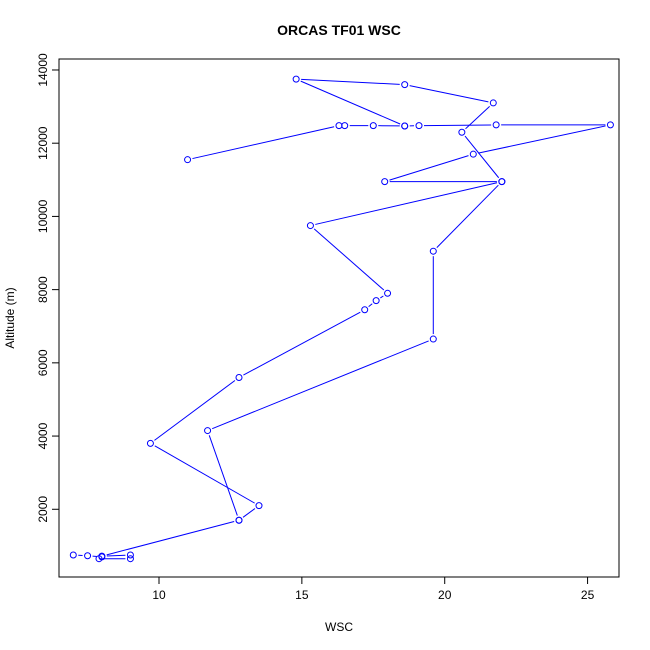  I want to click on y-tick-label: 14000, so click(43, 70).